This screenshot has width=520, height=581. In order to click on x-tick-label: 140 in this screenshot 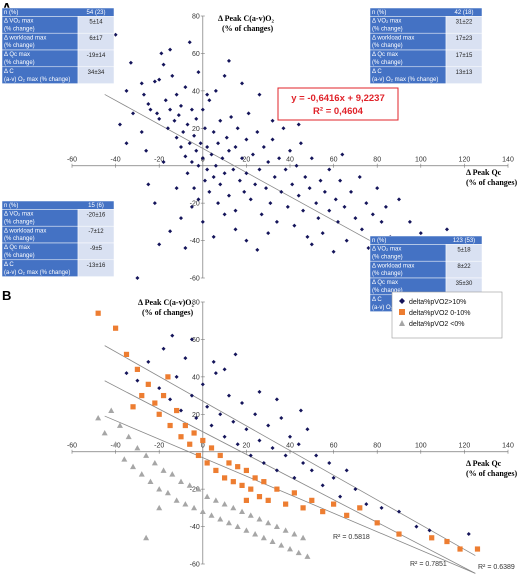, I will do `click(508, 446)`.